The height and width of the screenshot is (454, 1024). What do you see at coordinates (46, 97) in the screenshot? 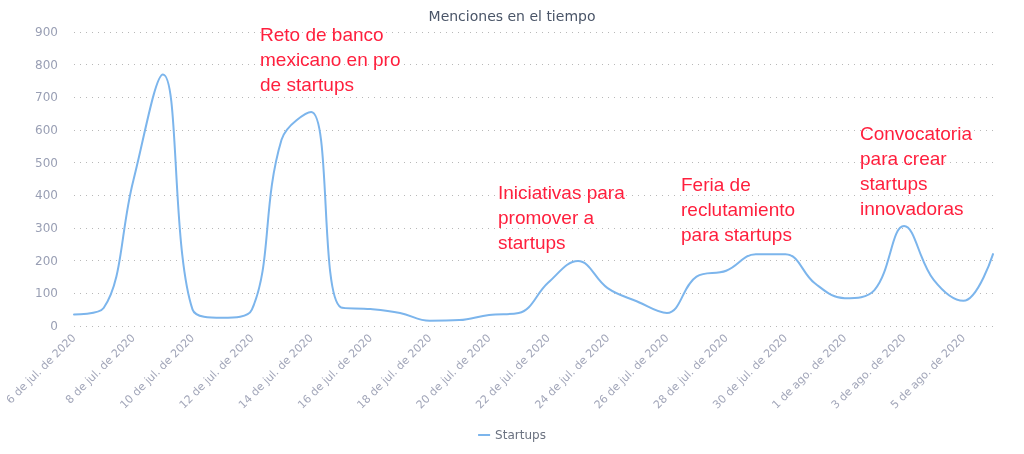
I see `y-tick-label: 700` at bounding box center [46, 97].